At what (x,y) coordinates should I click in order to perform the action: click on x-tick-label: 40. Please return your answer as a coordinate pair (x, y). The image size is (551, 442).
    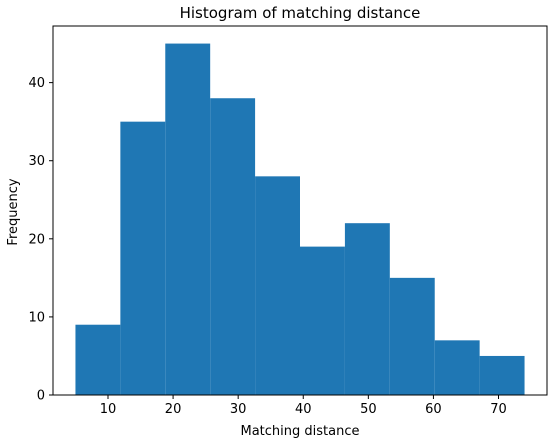
    Looking at the image, I should click on (303, 409).